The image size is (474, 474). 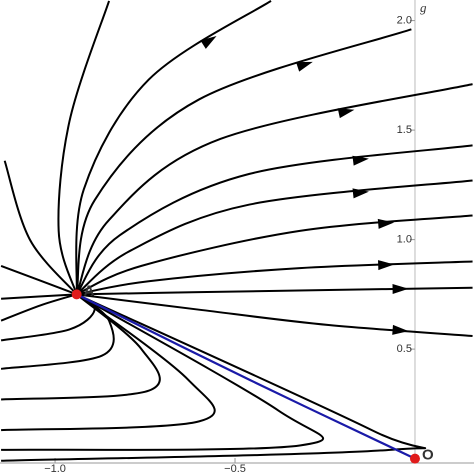 I want to click on y-tick-label: 1.5, so click(x=404, y=130).